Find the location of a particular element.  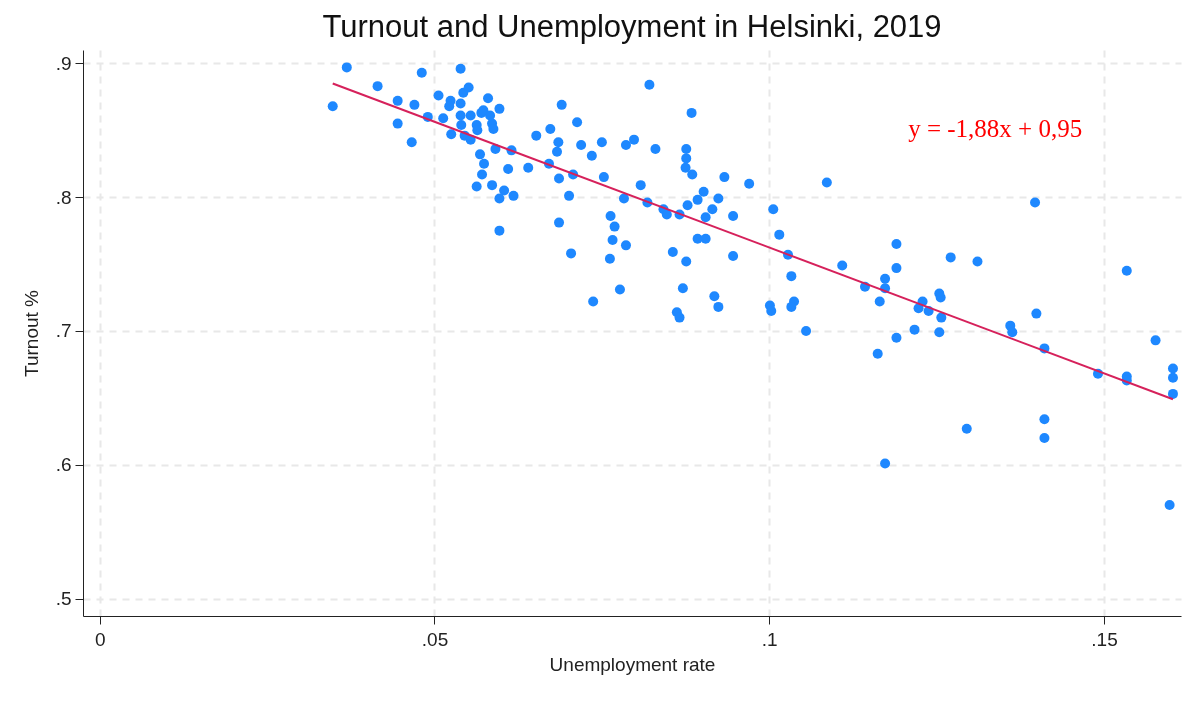

y-tick-label: .6 is located at coordinates (63, 465).